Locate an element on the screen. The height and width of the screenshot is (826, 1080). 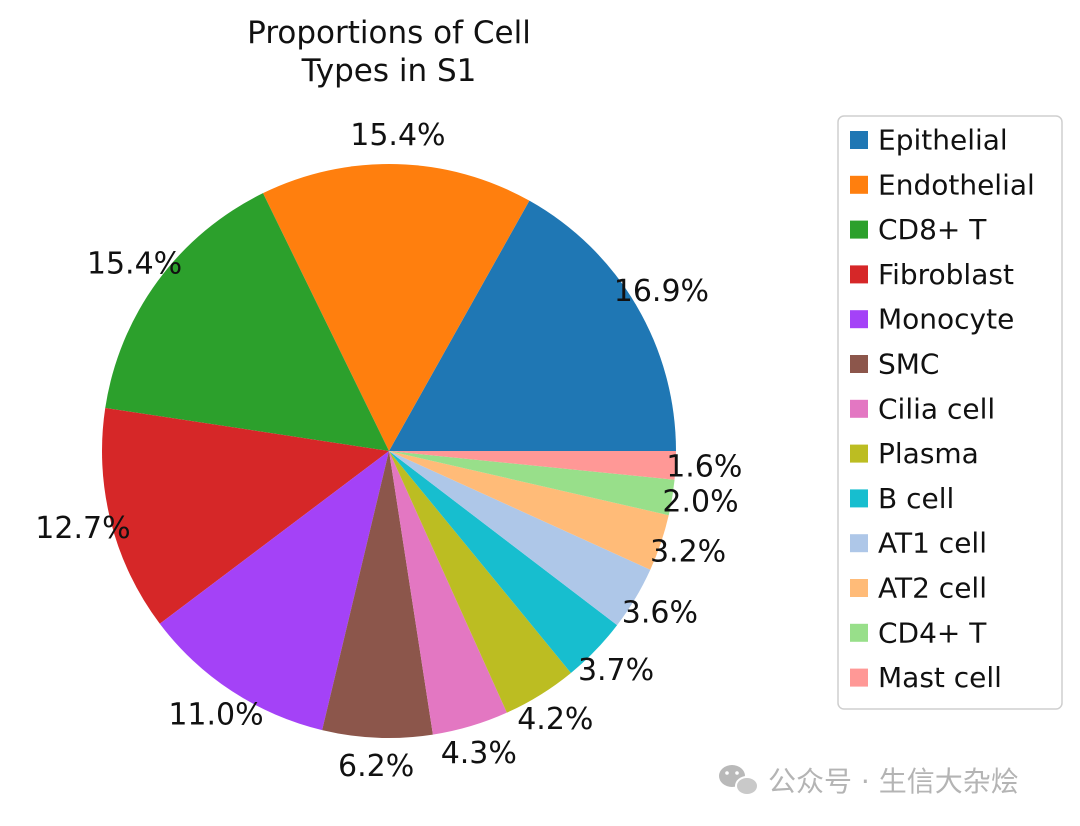
wechat-icon is located at coordinates (739, 780).